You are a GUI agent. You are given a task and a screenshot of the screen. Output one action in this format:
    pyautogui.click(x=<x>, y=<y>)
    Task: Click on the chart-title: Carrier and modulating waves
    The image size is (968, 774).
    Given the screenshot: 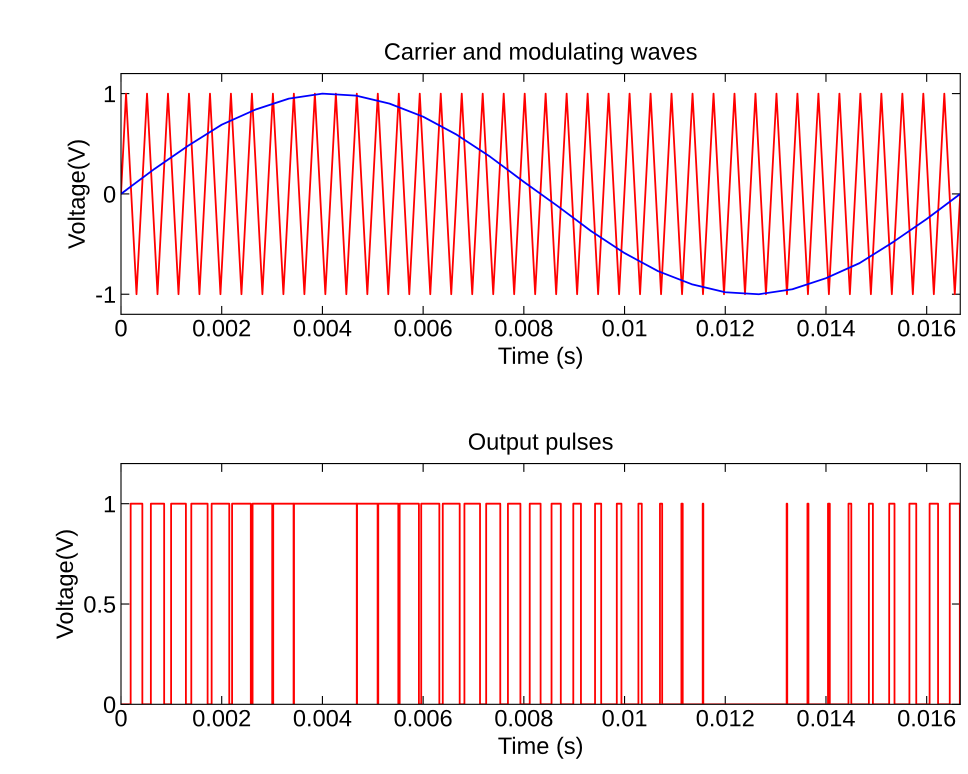 What is the action you would take?
    pyautogui.click(x=541, y=53)
    